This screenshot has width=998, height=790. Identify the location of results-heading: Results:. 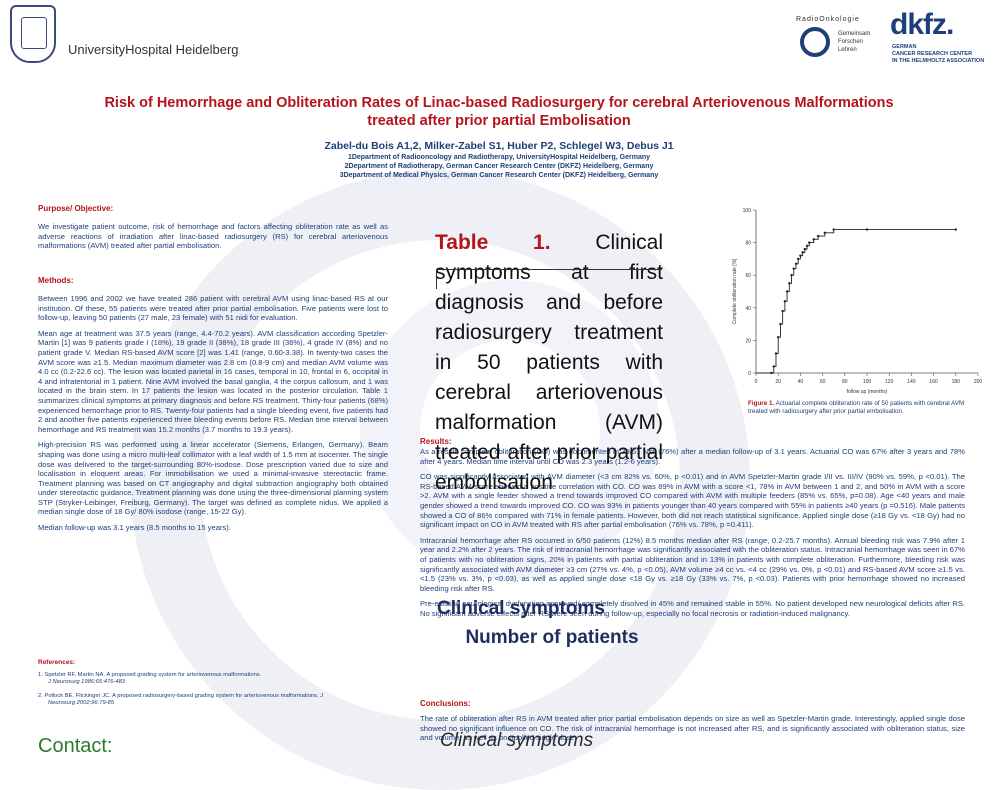
(436, 441).